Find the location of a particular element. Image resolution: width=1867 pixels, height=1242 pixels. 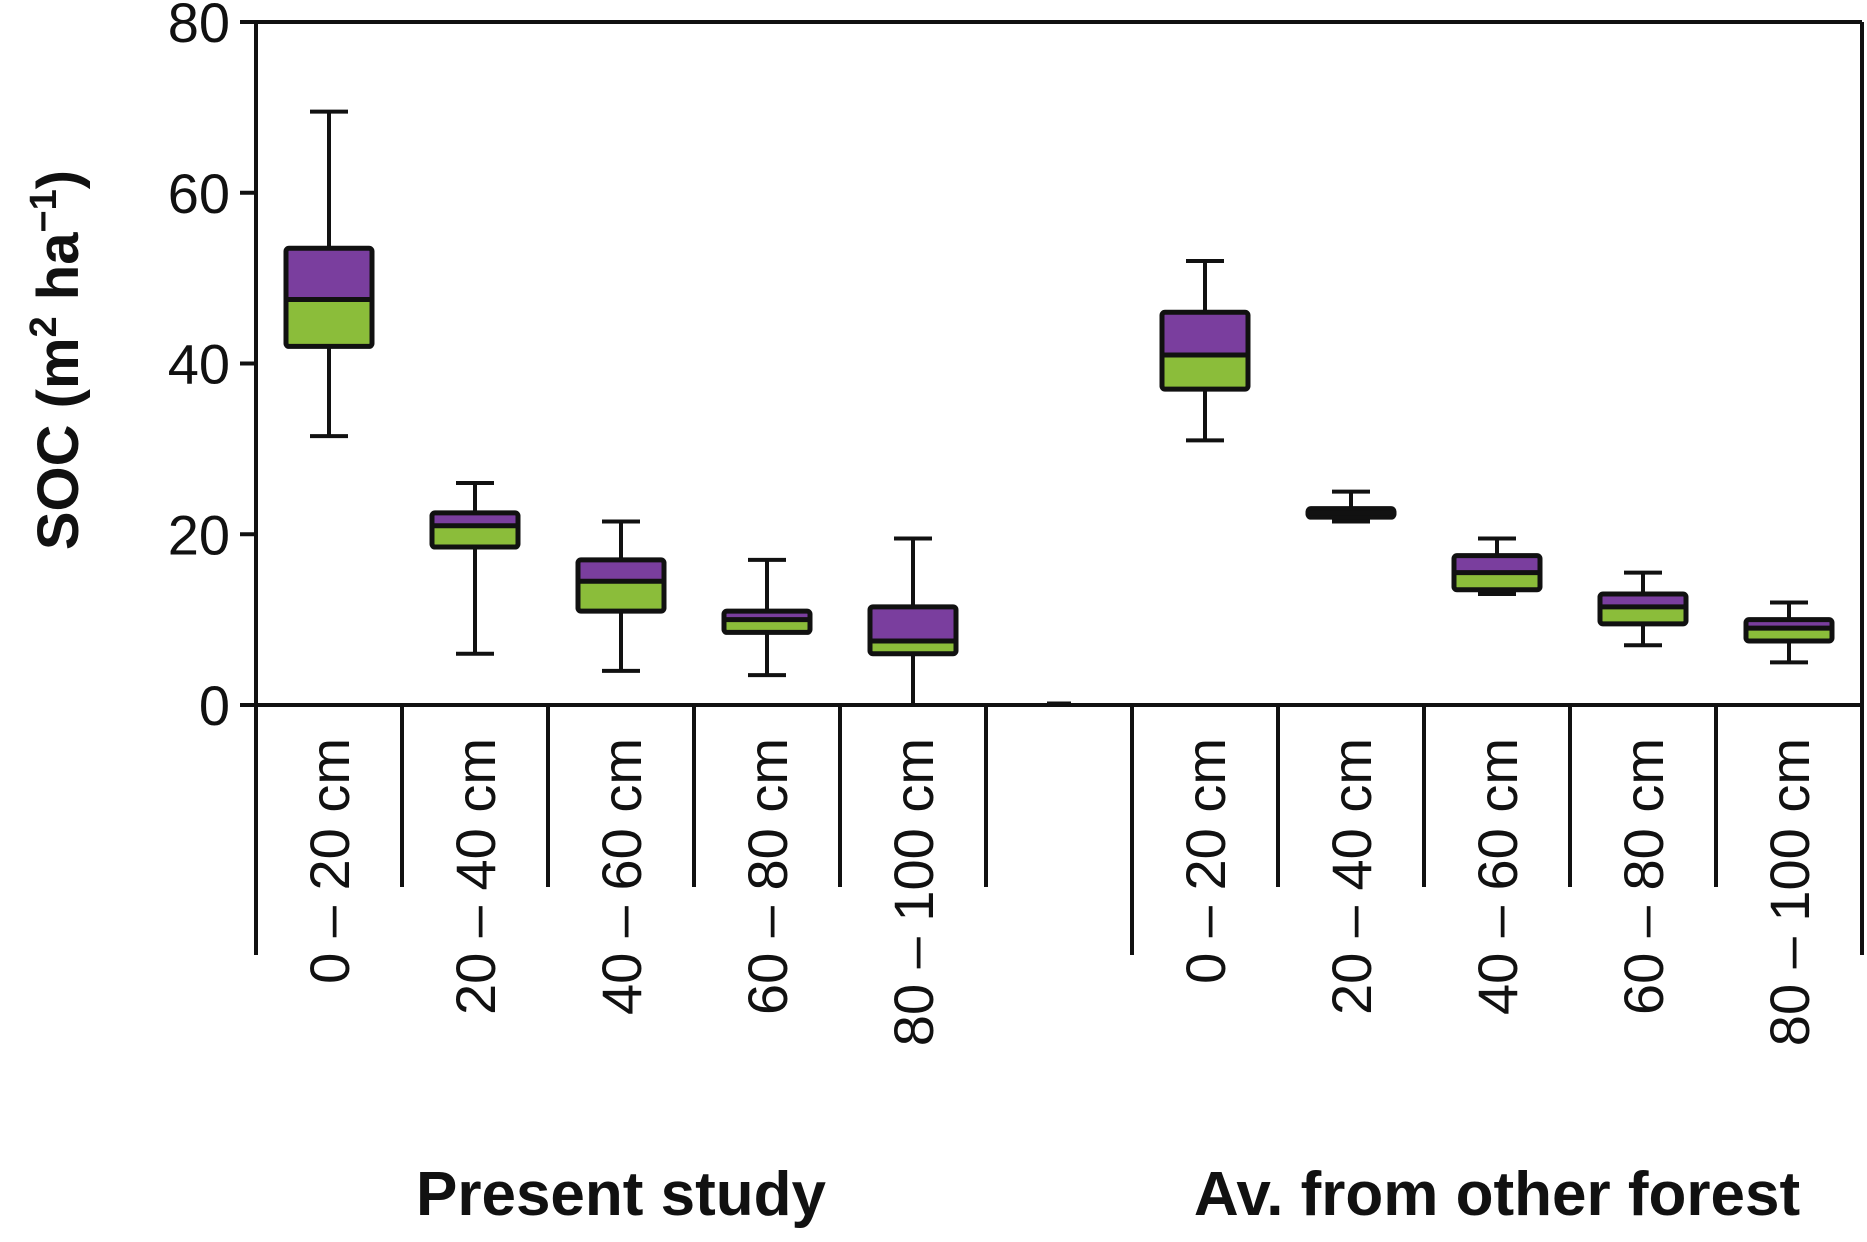

y-axis-label-main: SOC (m is located at coordinates (58, 443).